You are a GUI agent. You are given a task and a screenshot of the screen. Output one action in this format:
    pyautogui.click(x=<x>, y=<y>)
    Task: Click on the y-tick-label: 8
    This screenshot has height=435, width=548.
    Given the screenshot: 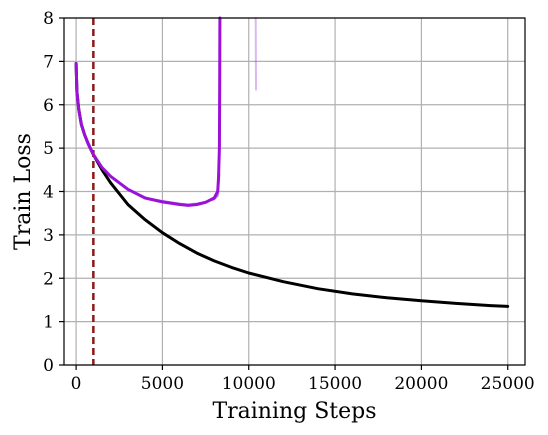 What is the action you would take?
    pyautogui.click(x=48, y=19)
    